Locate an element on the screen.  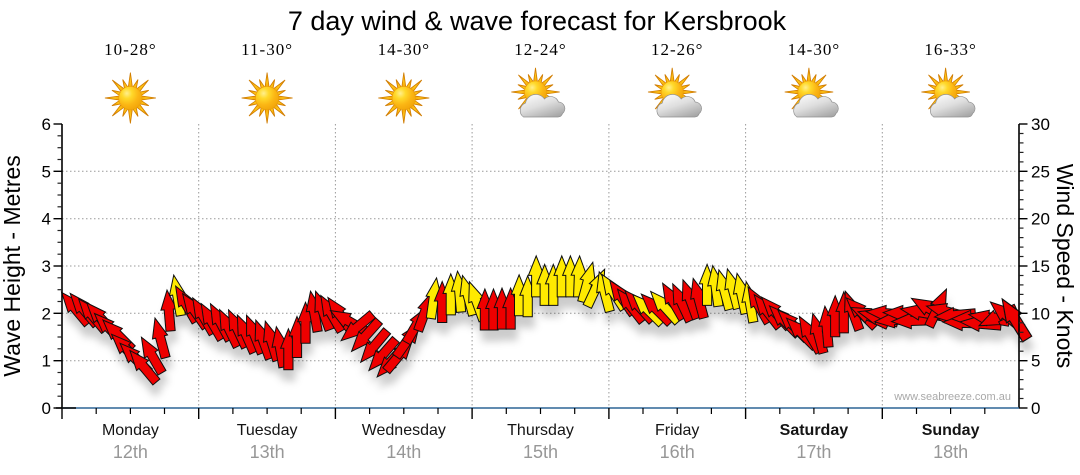
svg-text: 30 is located at coordinates (1040, 124).